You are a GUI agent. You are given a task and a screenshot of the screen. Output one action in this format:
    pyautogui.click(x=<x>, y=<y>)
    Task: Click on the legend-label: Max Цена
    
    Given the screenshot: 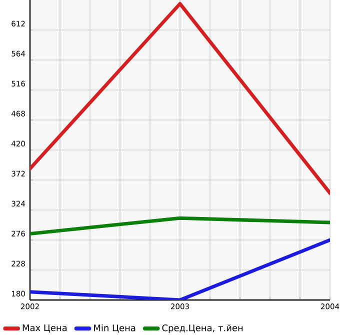 What is the action you would take?
    pyautogui.click(x=44, y=328)
    